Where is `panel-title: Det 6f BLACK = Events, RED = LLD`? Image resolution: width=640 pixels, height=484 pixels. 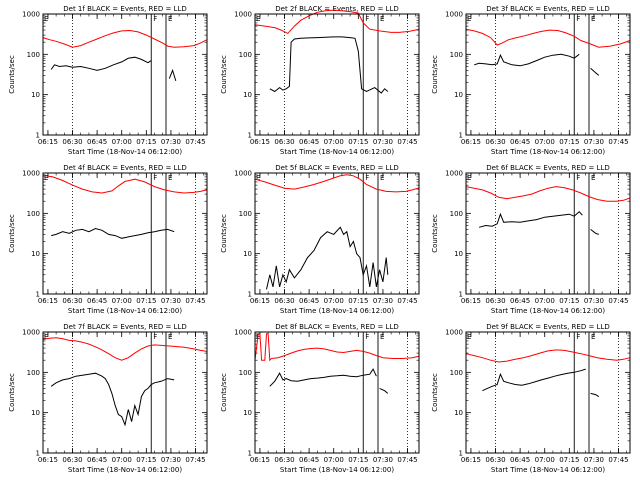
panel-title: Det 6f BLACK = Events, RED = LLD is located at coordinates (547, 168).